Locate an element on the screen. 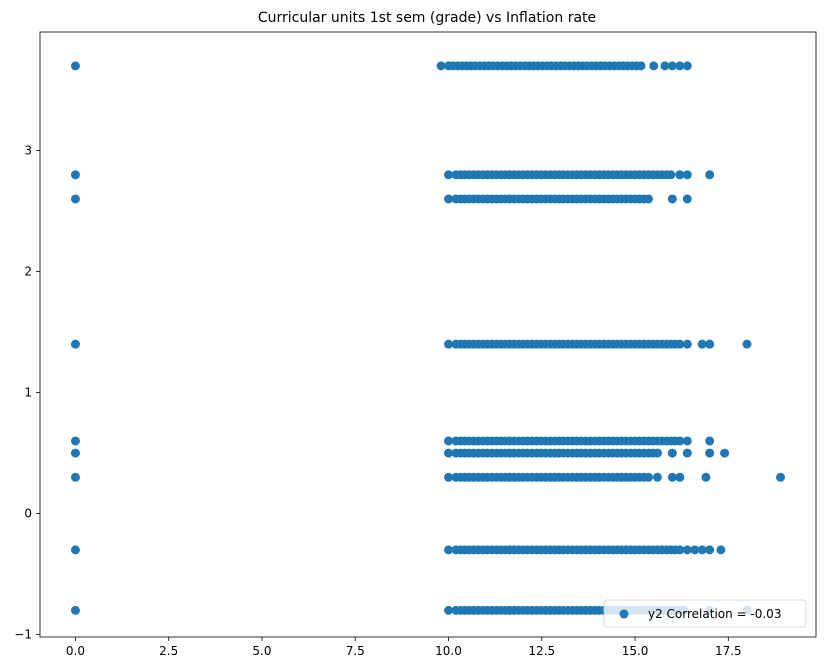  legend-label: y2 Correlation = -0.03 is located at coordinates (714, 614).